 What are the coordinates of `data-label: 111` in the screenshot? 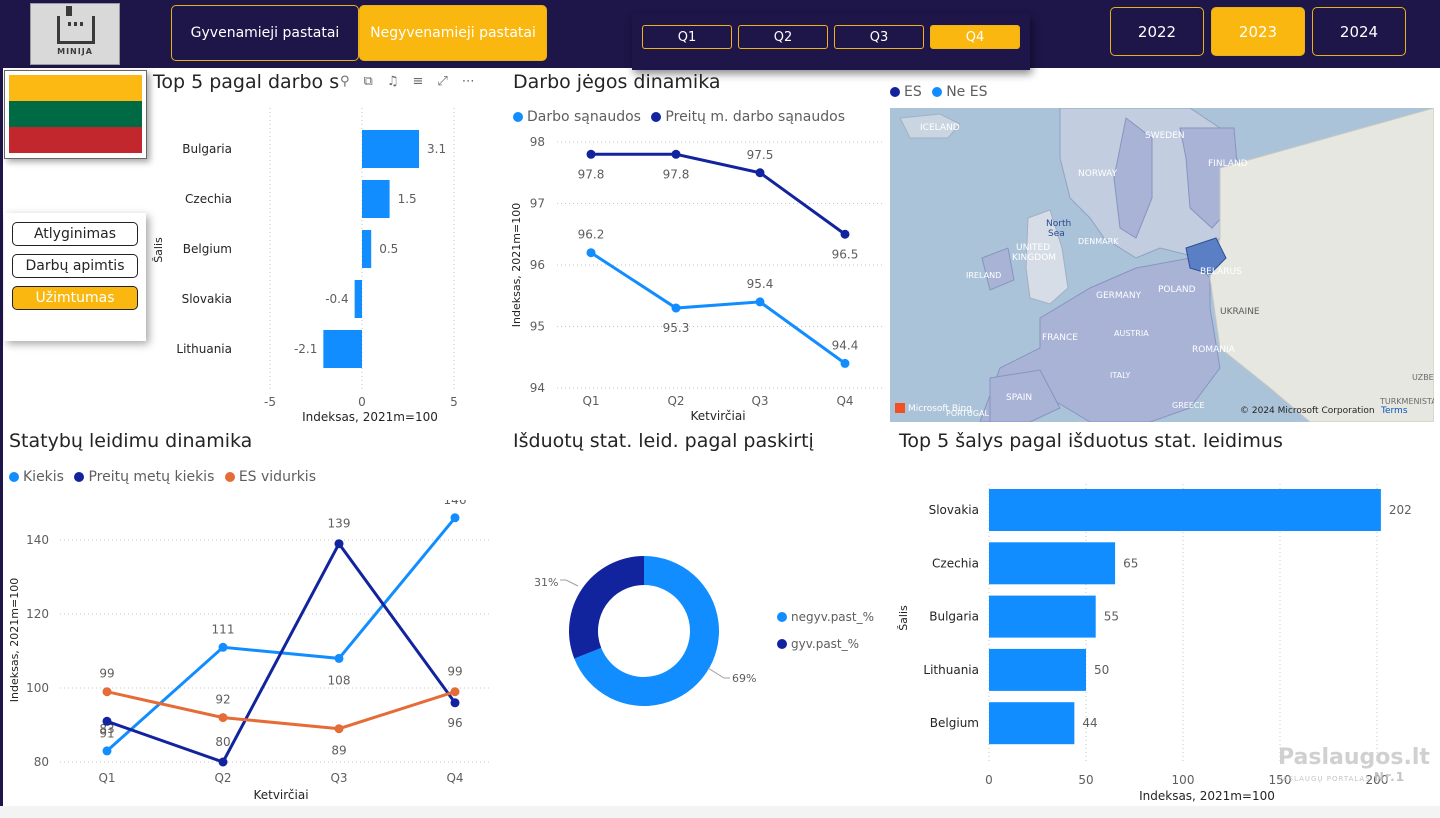 It's located at (223, 629).